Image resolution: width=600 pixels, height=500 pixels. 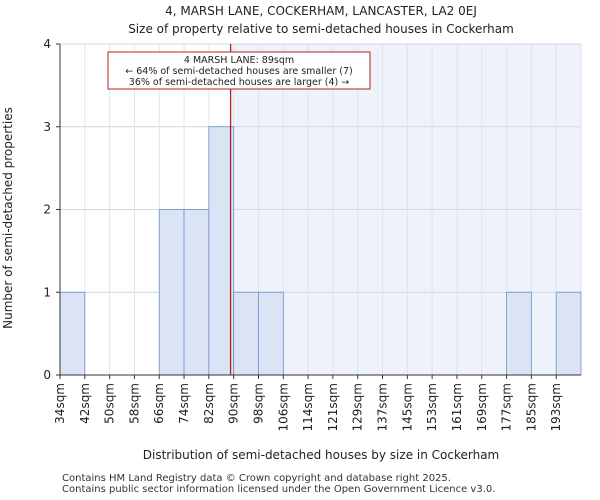 I want to click on bar-90sqm, so click(x=246, y=333).